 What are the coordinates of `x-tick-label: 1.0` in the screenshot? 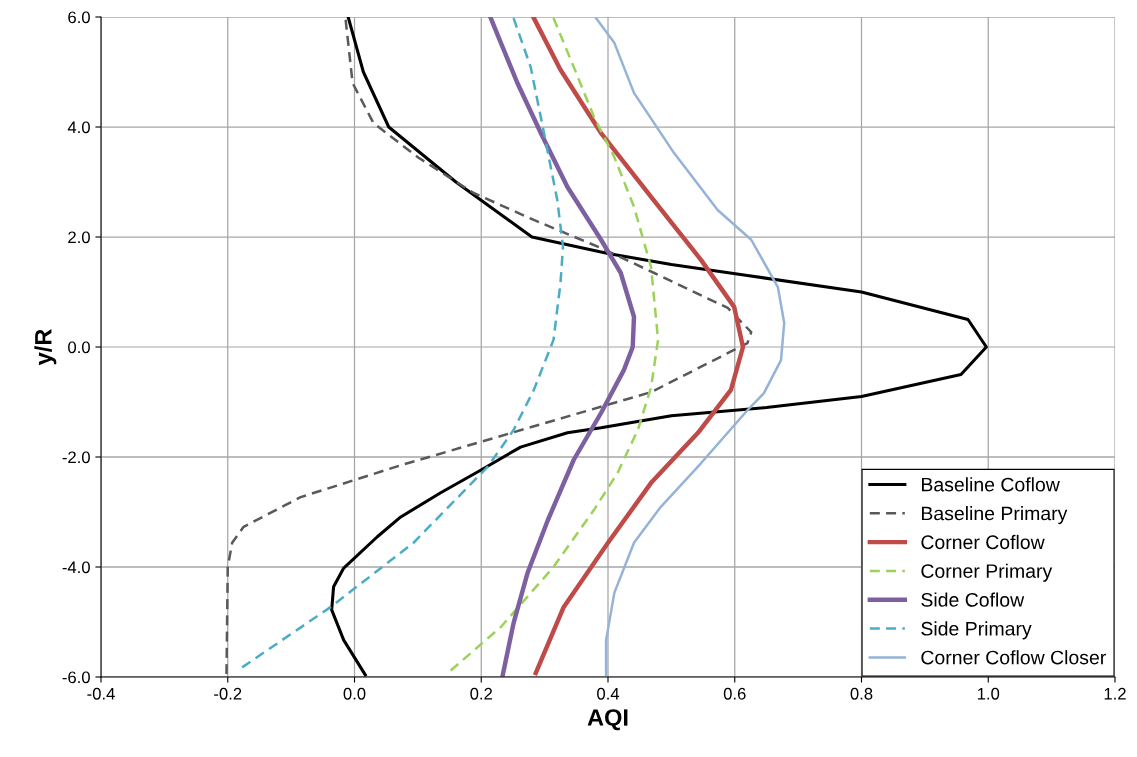 It's located at (988, 693).